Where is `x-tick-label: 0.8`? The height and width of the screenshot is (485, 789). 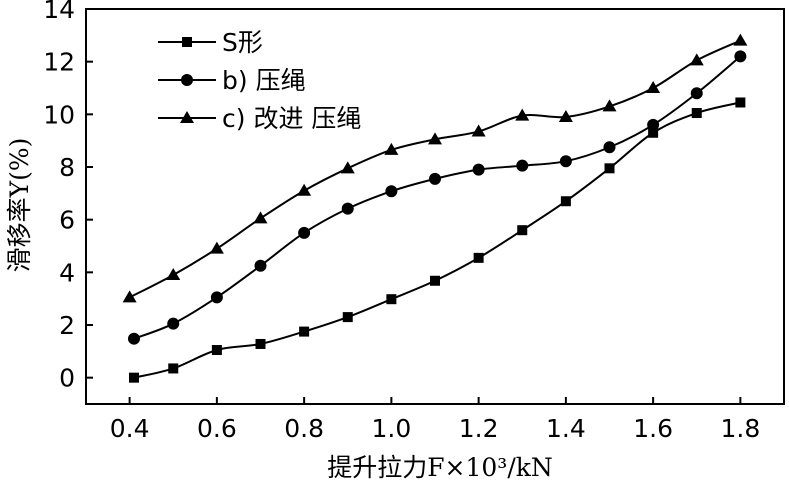 x-tick-label: 0.8 is located at coordinates (304, 428).